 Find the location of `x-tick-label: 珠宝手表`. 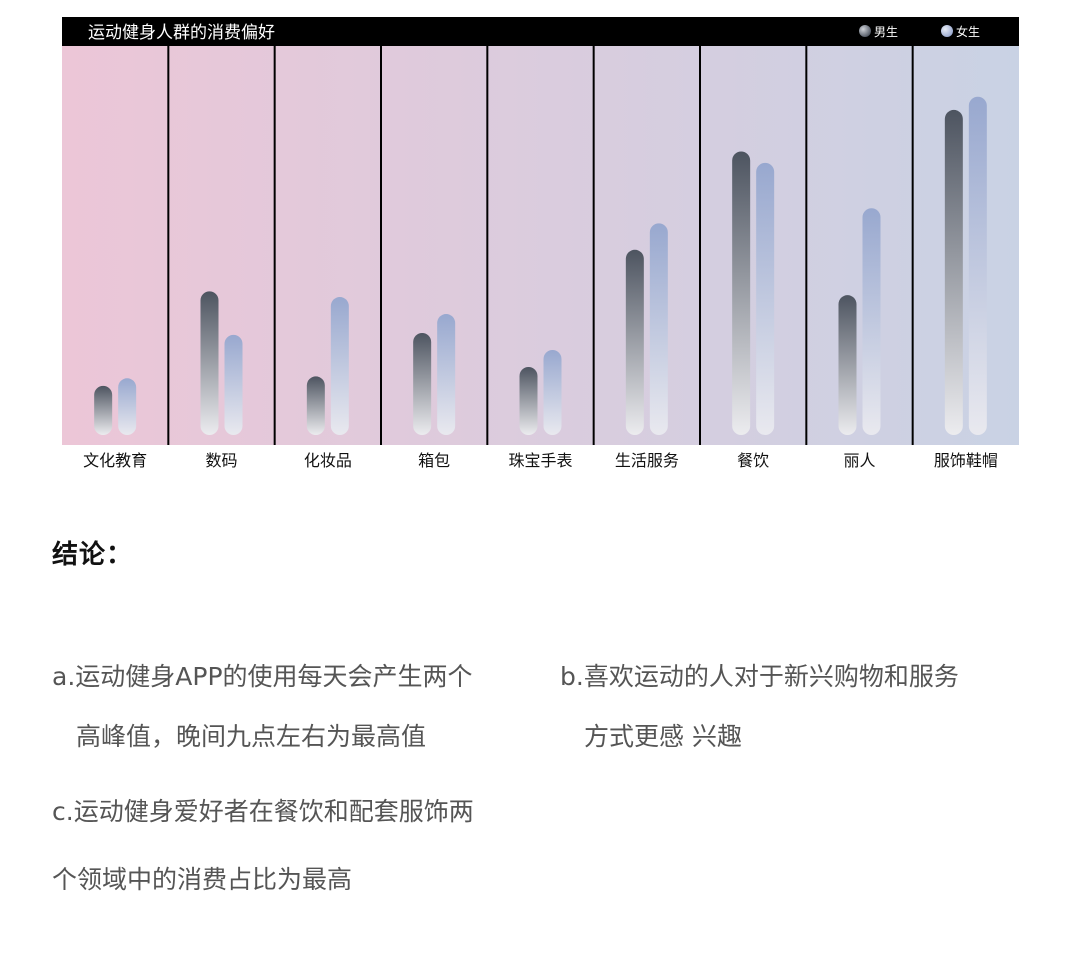

x-tick-label: 珠宝手表 is located at coordinates (540, 460).